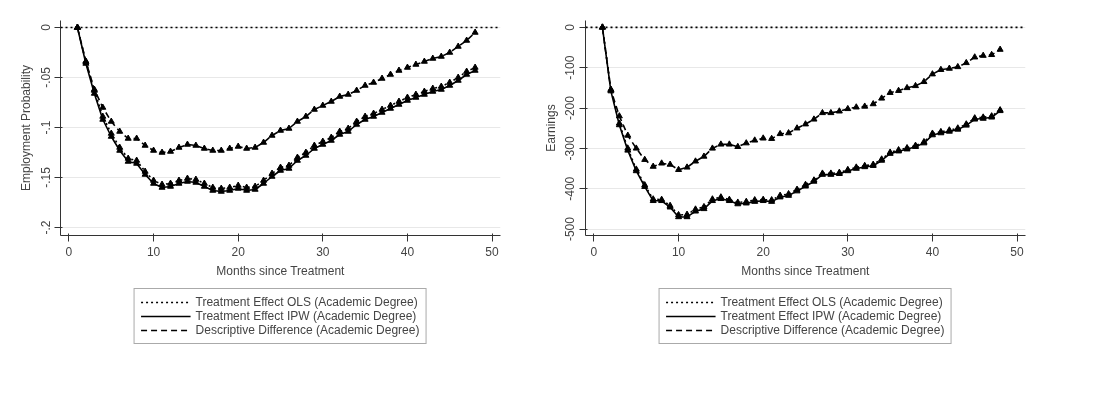 Image resolution: width=1096 pixels, height=410 pixels. What do you see at coordinates (45, 227) in the screenshot?
I see `y-tick-label: -.2` at bounding box center [45, 227].